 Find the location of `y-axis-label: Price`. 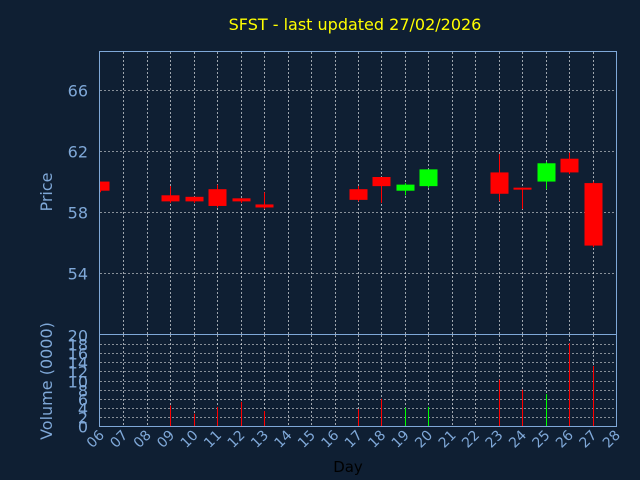

y-axis-label: Price is located at coordinates (46, 191).